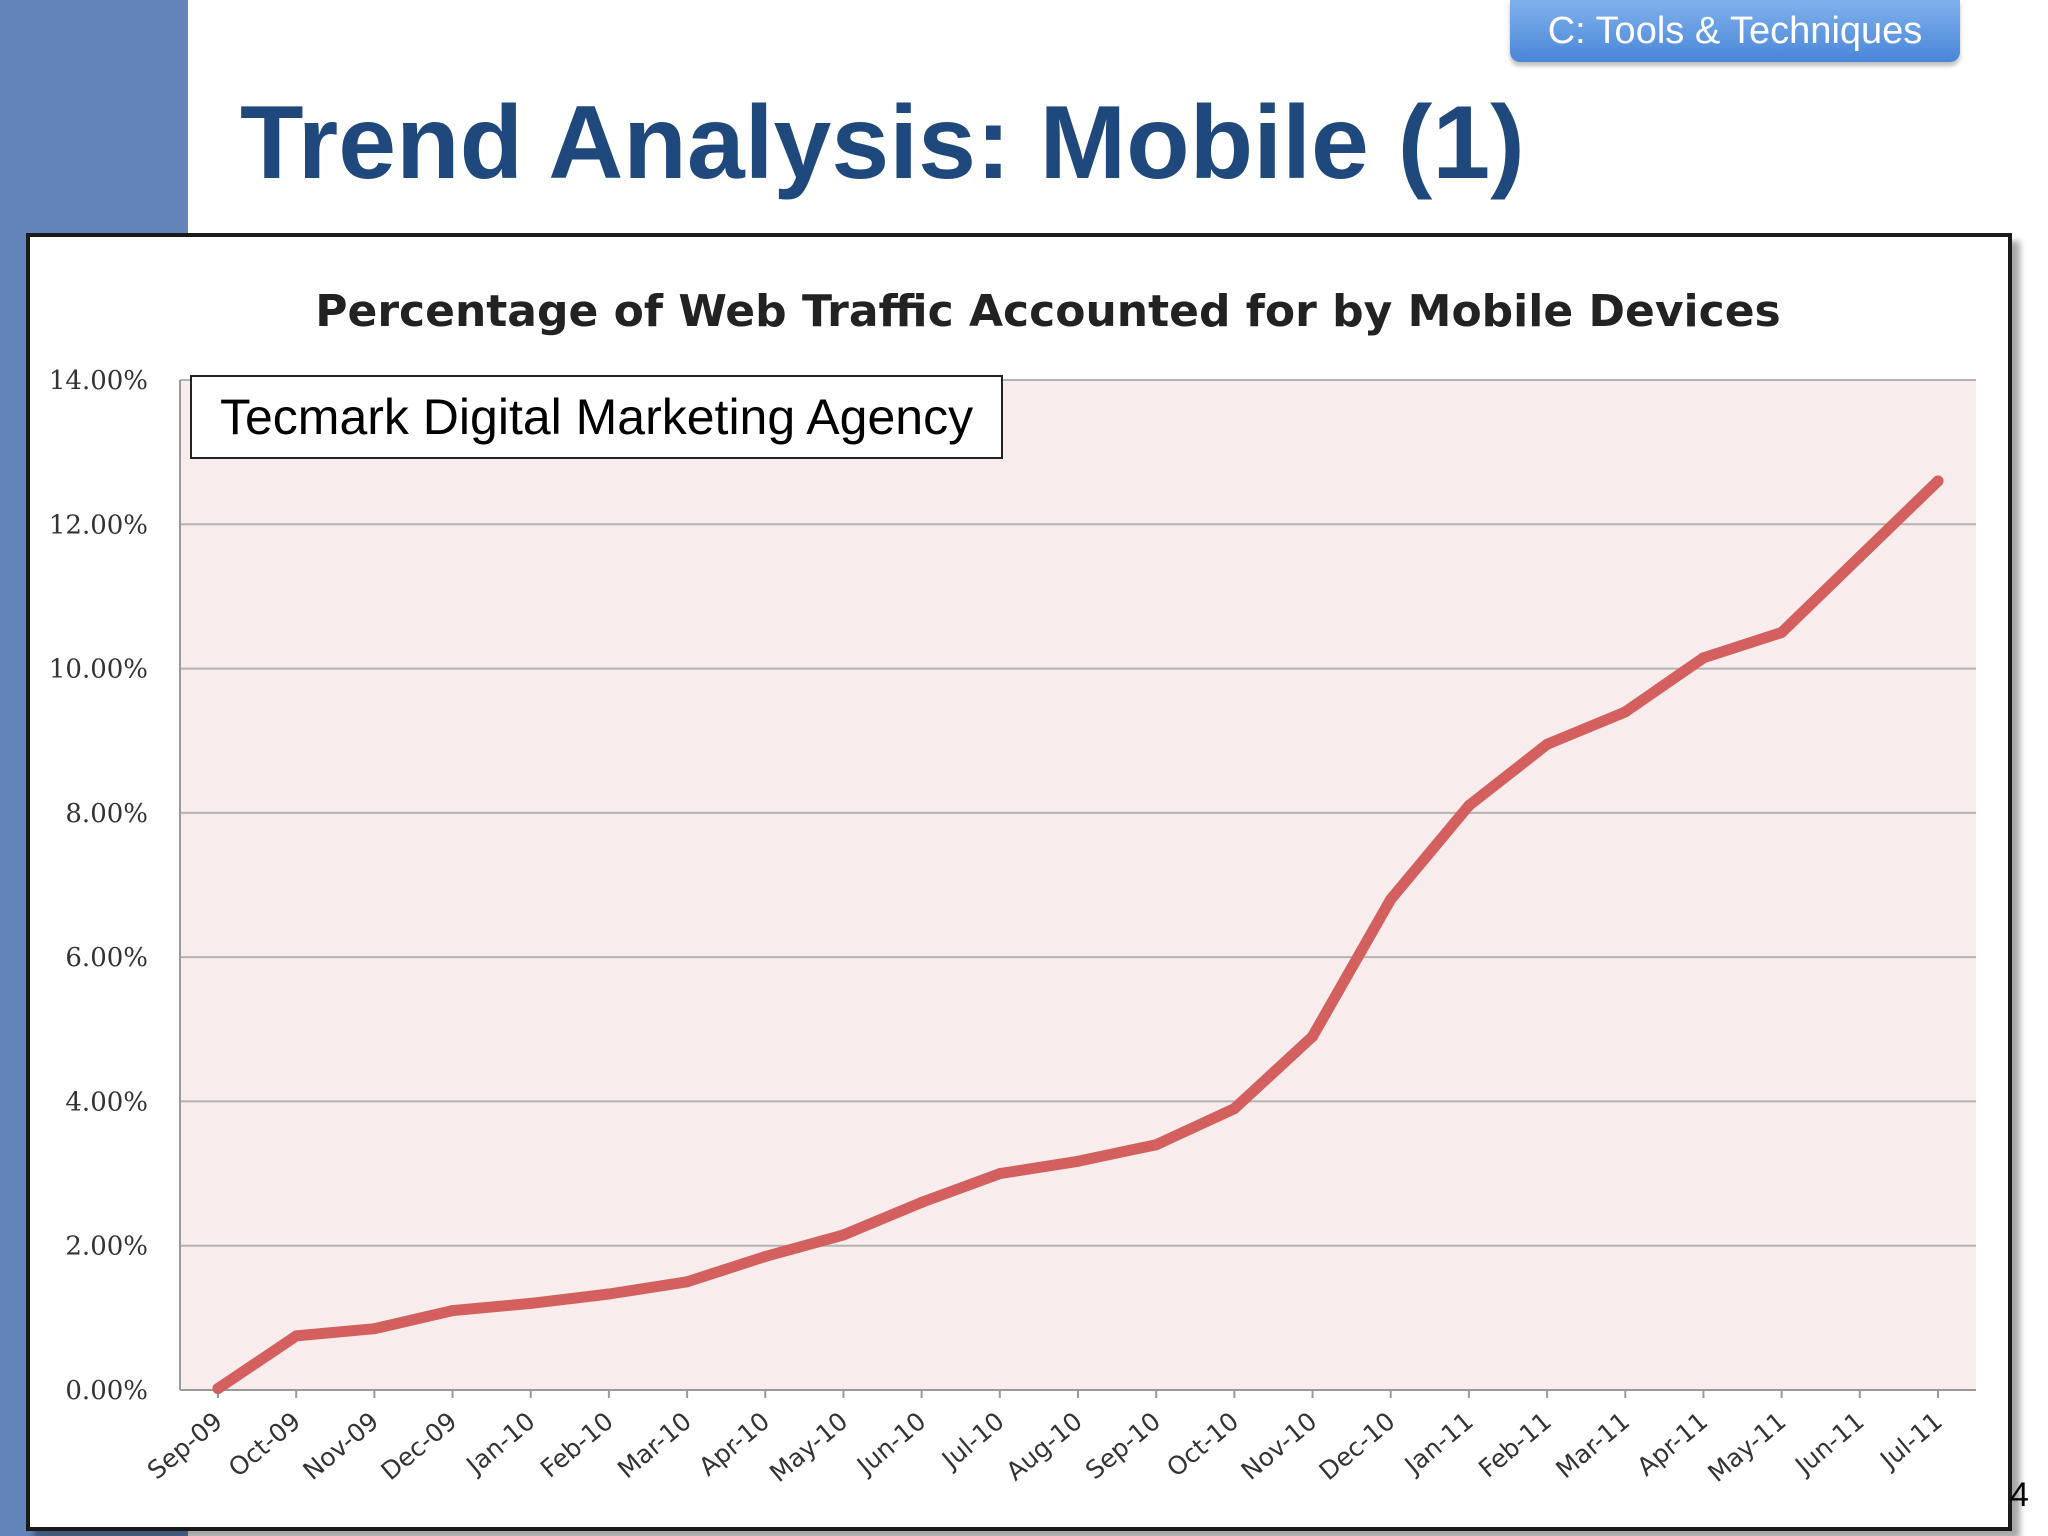  What do you see at coordinates (882, 143) in the screenshot?
I see `slide-title: Trend Analysis: Mobile (1)` at bounding box center [882, 143].